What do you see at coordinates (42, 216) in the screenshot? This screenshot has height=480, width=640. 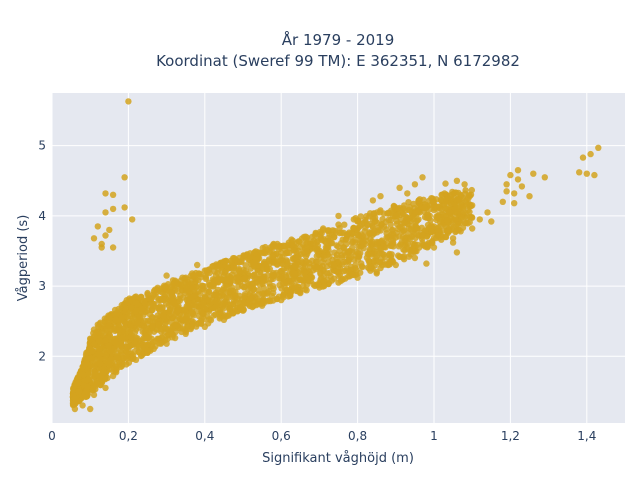 I see `y-tick-label: 4` at bounding box center [42, 216].